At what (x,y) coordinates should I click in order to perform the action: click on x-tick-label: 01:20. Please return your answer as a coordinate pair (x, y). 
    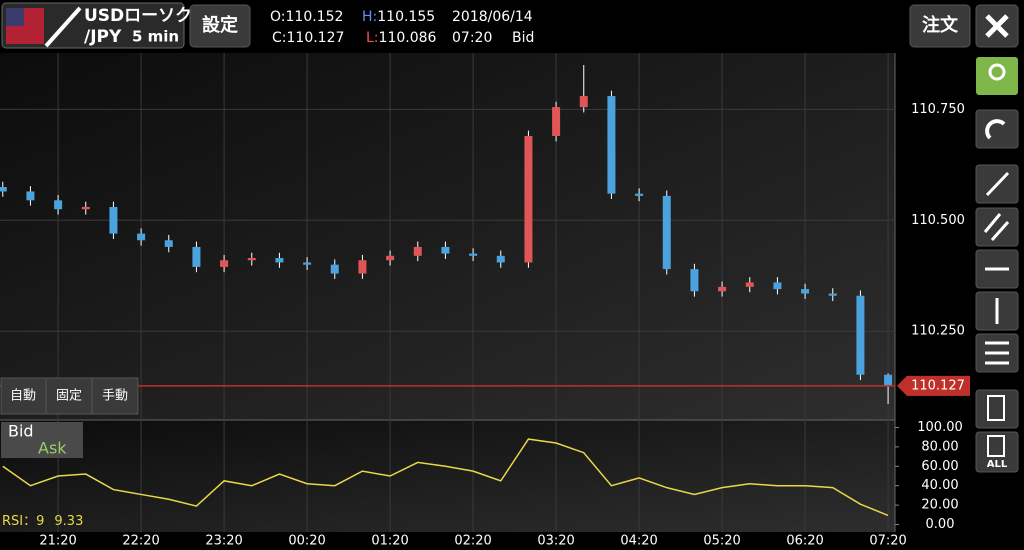
    Looking at the image, I should click on (389, 541).